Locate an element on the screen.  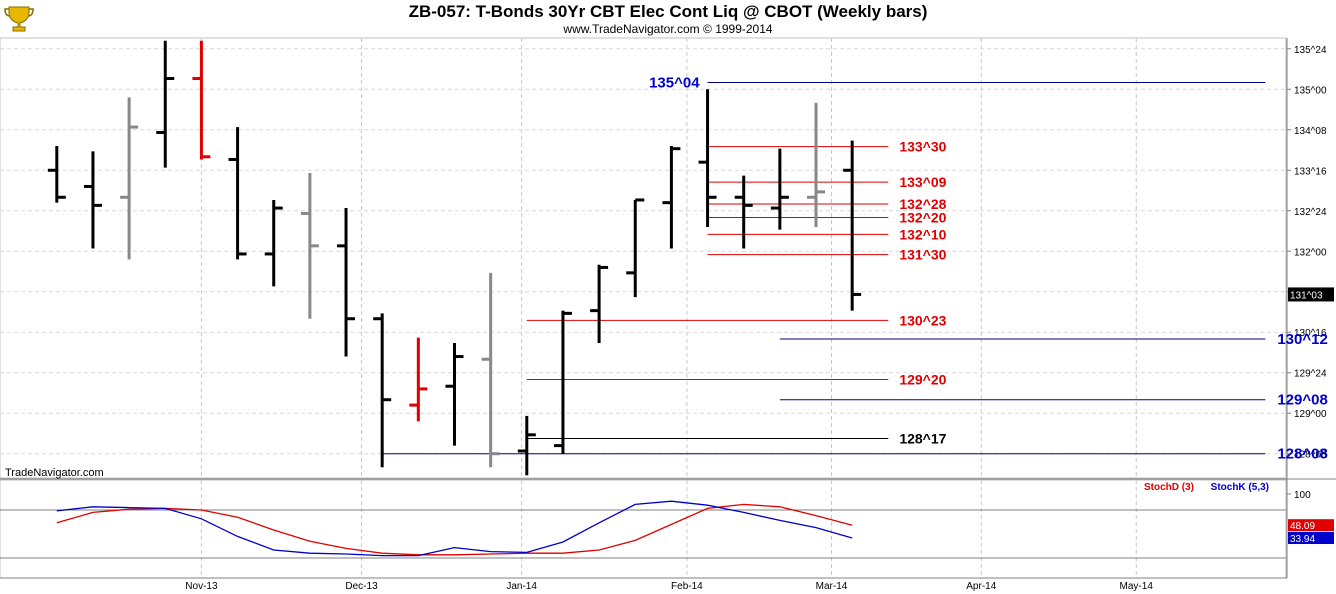
watermark: TradeNavigator.com is located at coordinates (54, 473).